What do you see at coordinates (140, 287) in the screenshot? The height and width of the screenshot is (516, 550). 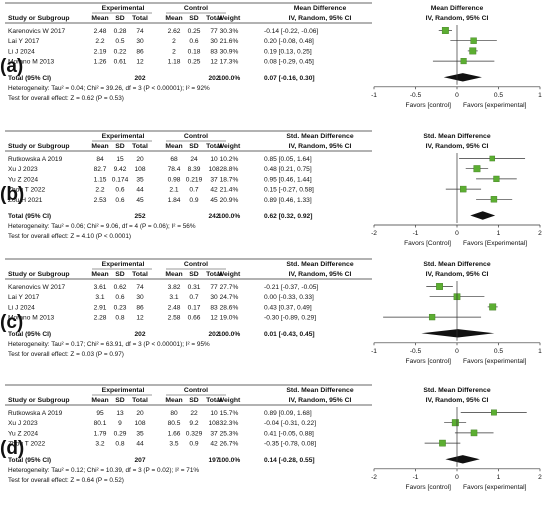 I see `experimental-total: 74` at bounding box center [140, 287].